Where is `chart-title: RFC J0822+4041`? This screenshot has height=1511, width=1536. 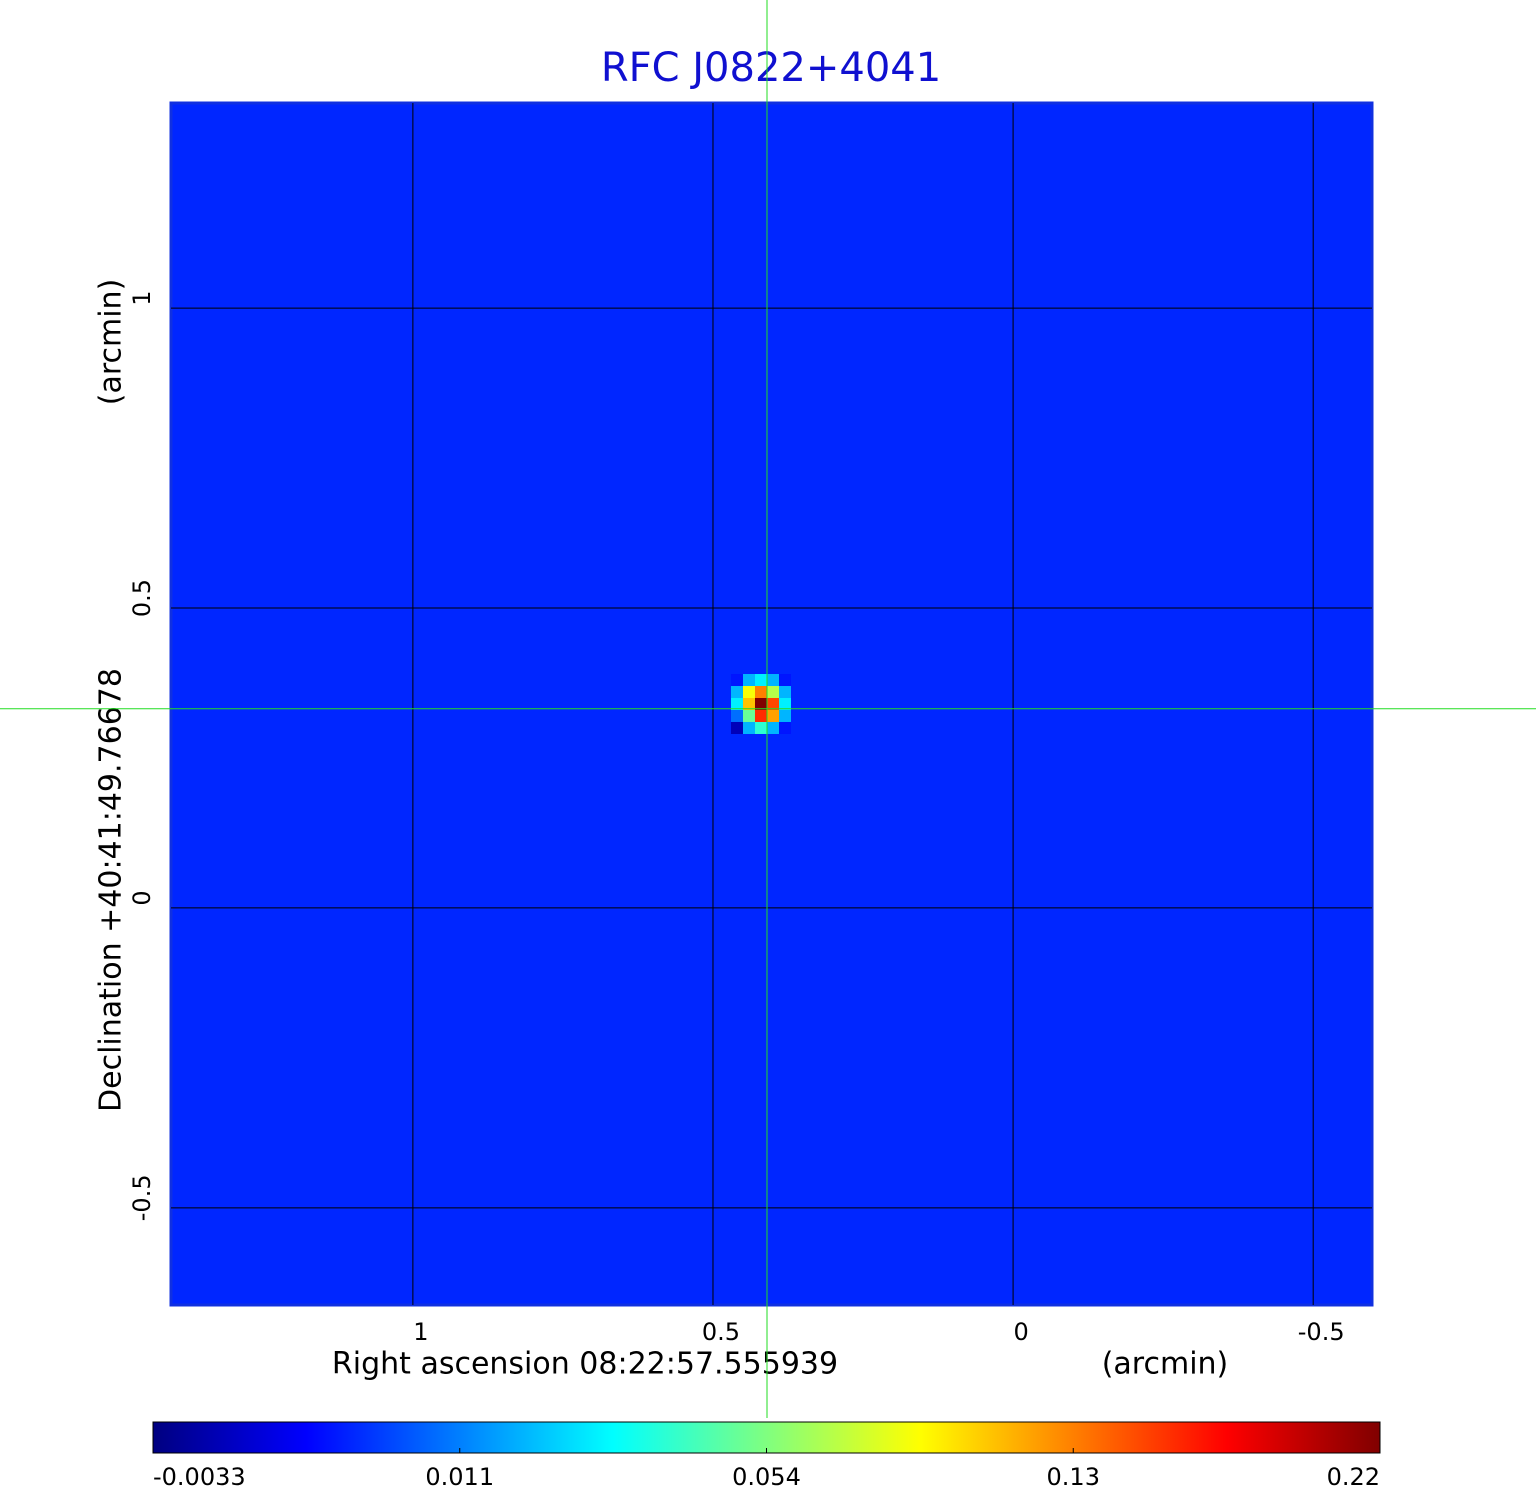
chart-title: RFC J0822+4041 is located at coordinates (771, 68).